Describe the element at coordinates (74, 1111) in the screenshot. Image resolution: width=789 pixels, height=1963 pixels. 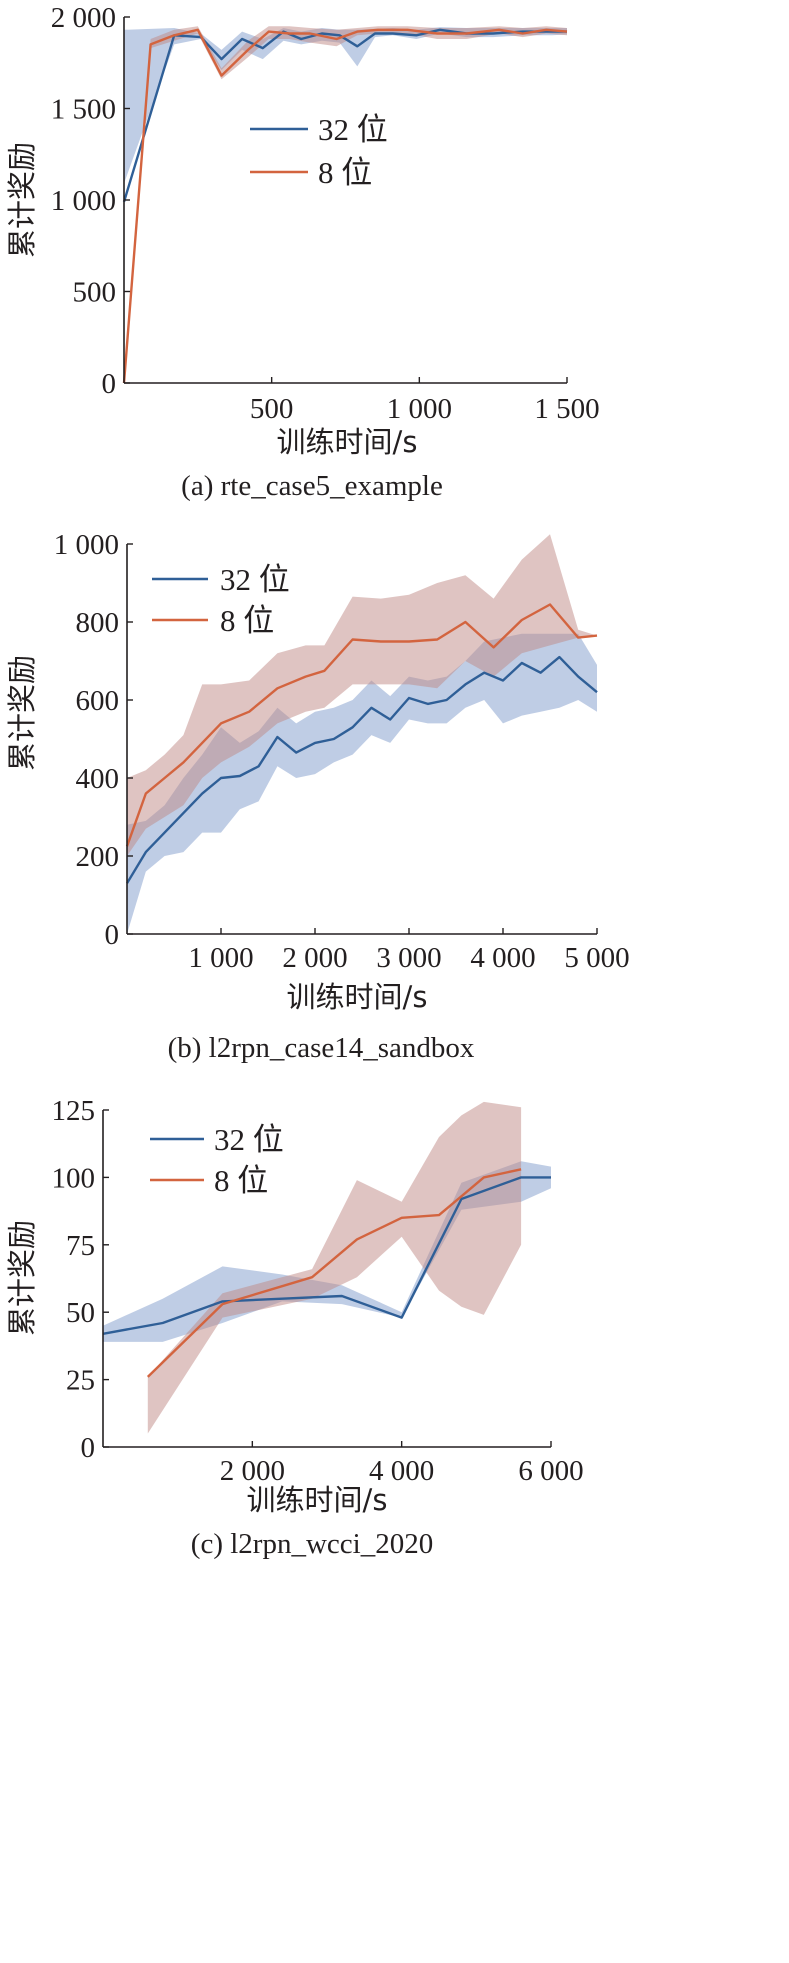
I see `y-tick-label: 125` at that location.